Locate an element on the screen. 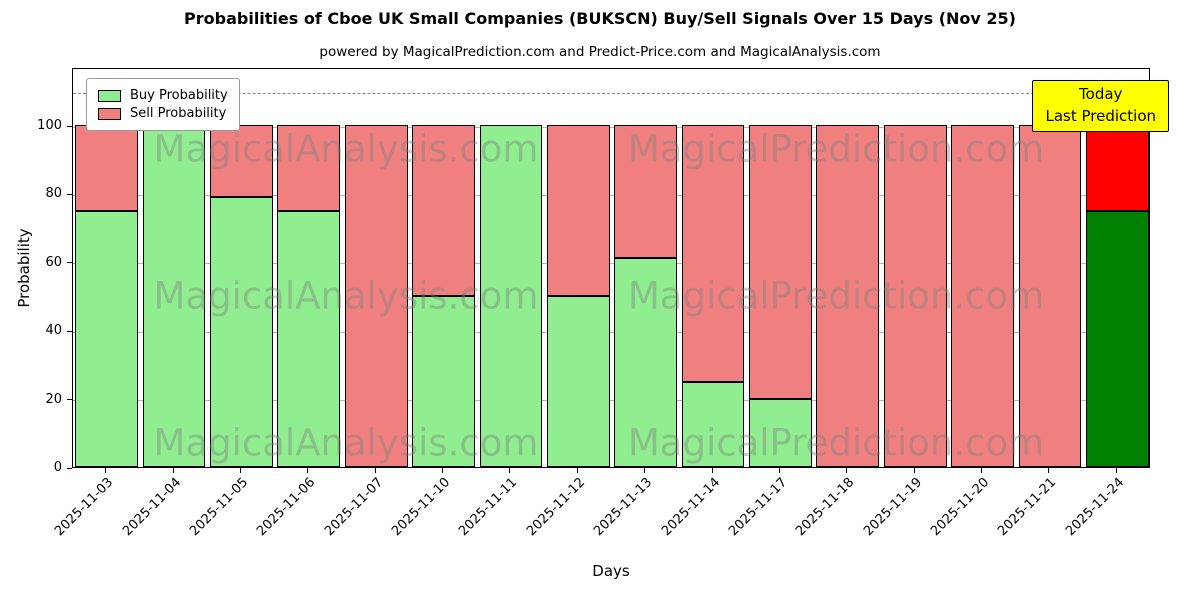 This screenshot has width=1200, height=600. y-tick-label: 20 is located at coordinates (53, 399).